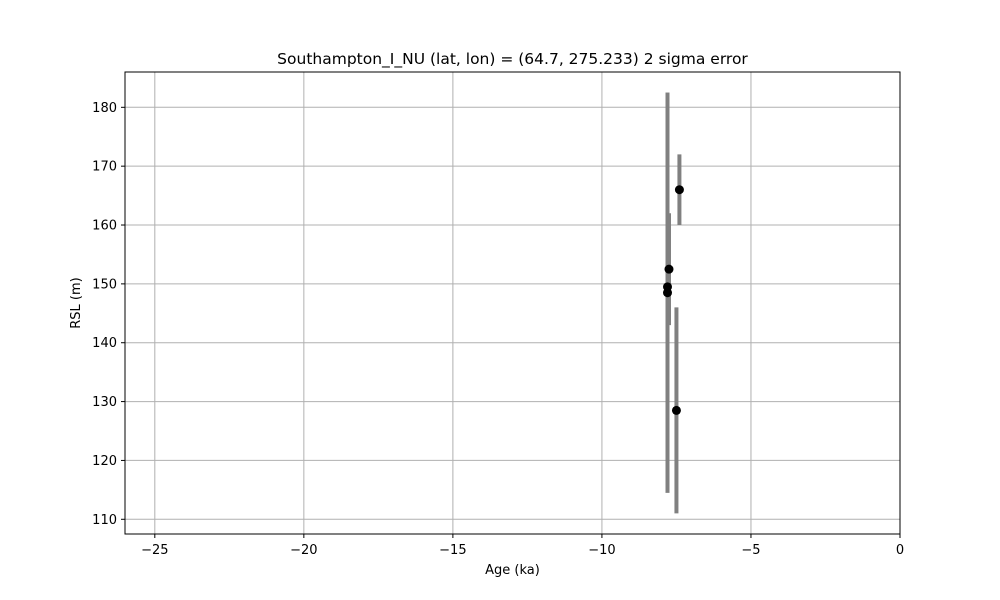 This screenshot has height=600, width=1000. What do you see at coordinates (104, 167) in the screenshot?
I see `y-tick-label: 170` at bounding box center [104, 167].